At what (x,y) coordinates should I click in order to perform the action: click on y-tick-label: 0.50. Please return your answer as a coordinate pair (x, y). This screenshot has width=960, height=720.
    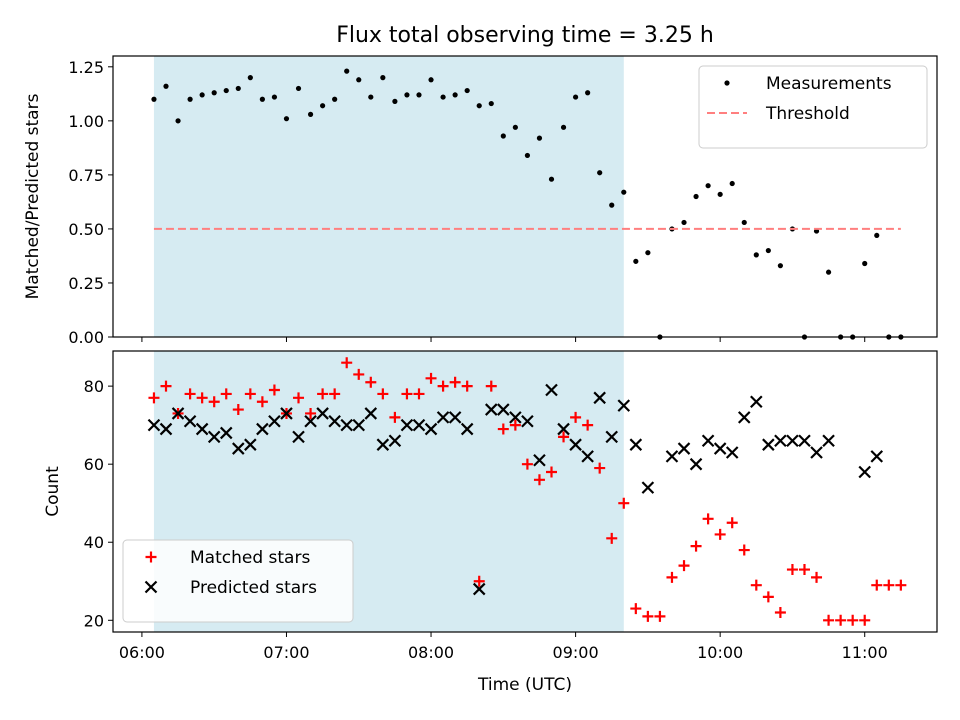
    Looking at the image, I should click on (86, 229).